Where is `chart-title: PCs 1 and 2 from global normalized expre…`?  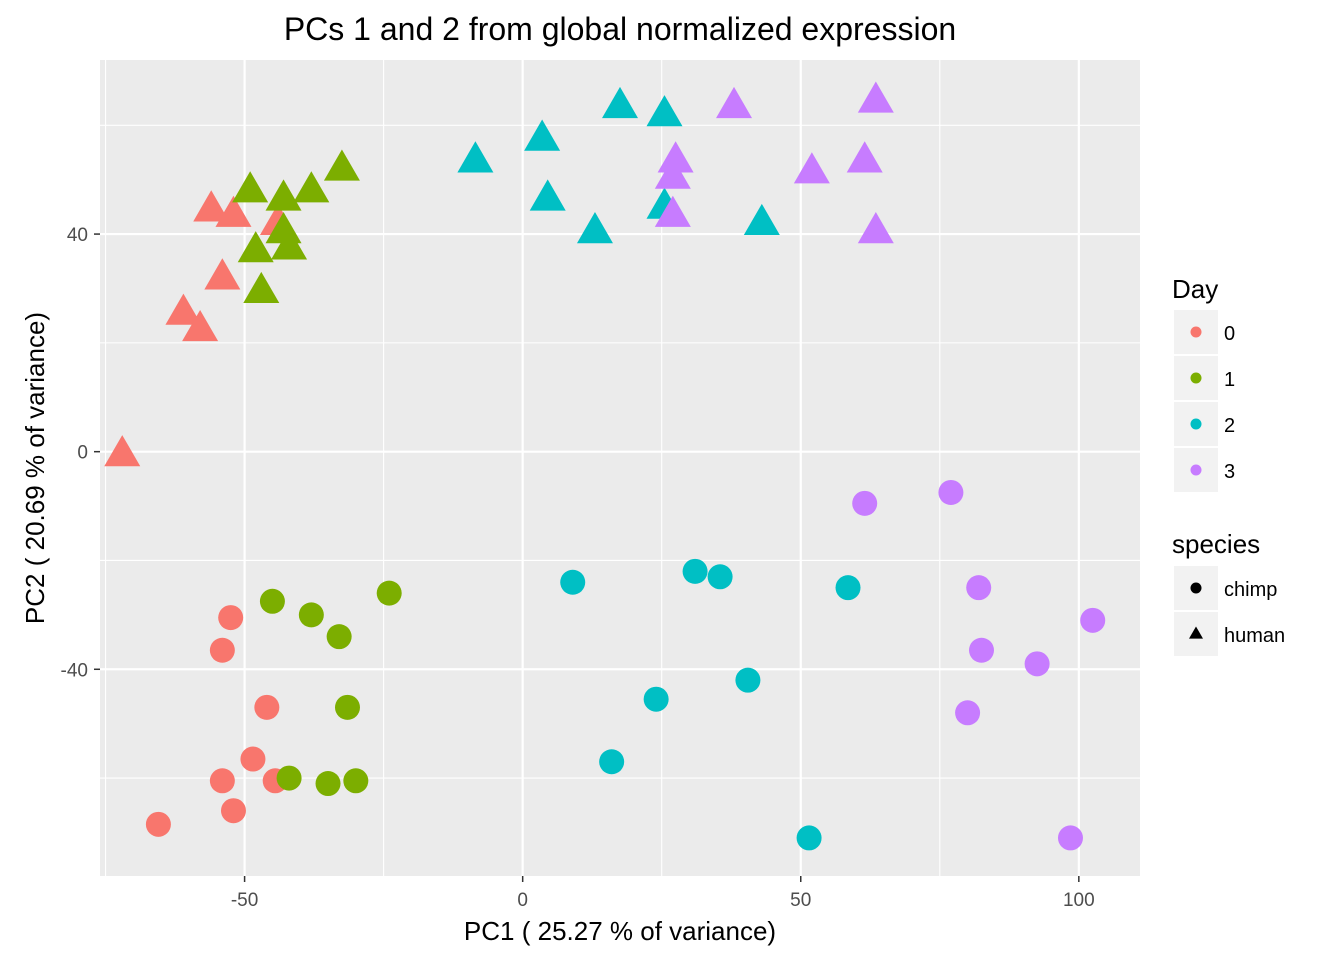
chart-title: PCs 1 and 2 from global normalized expre… is located at coordinates (620, 29).